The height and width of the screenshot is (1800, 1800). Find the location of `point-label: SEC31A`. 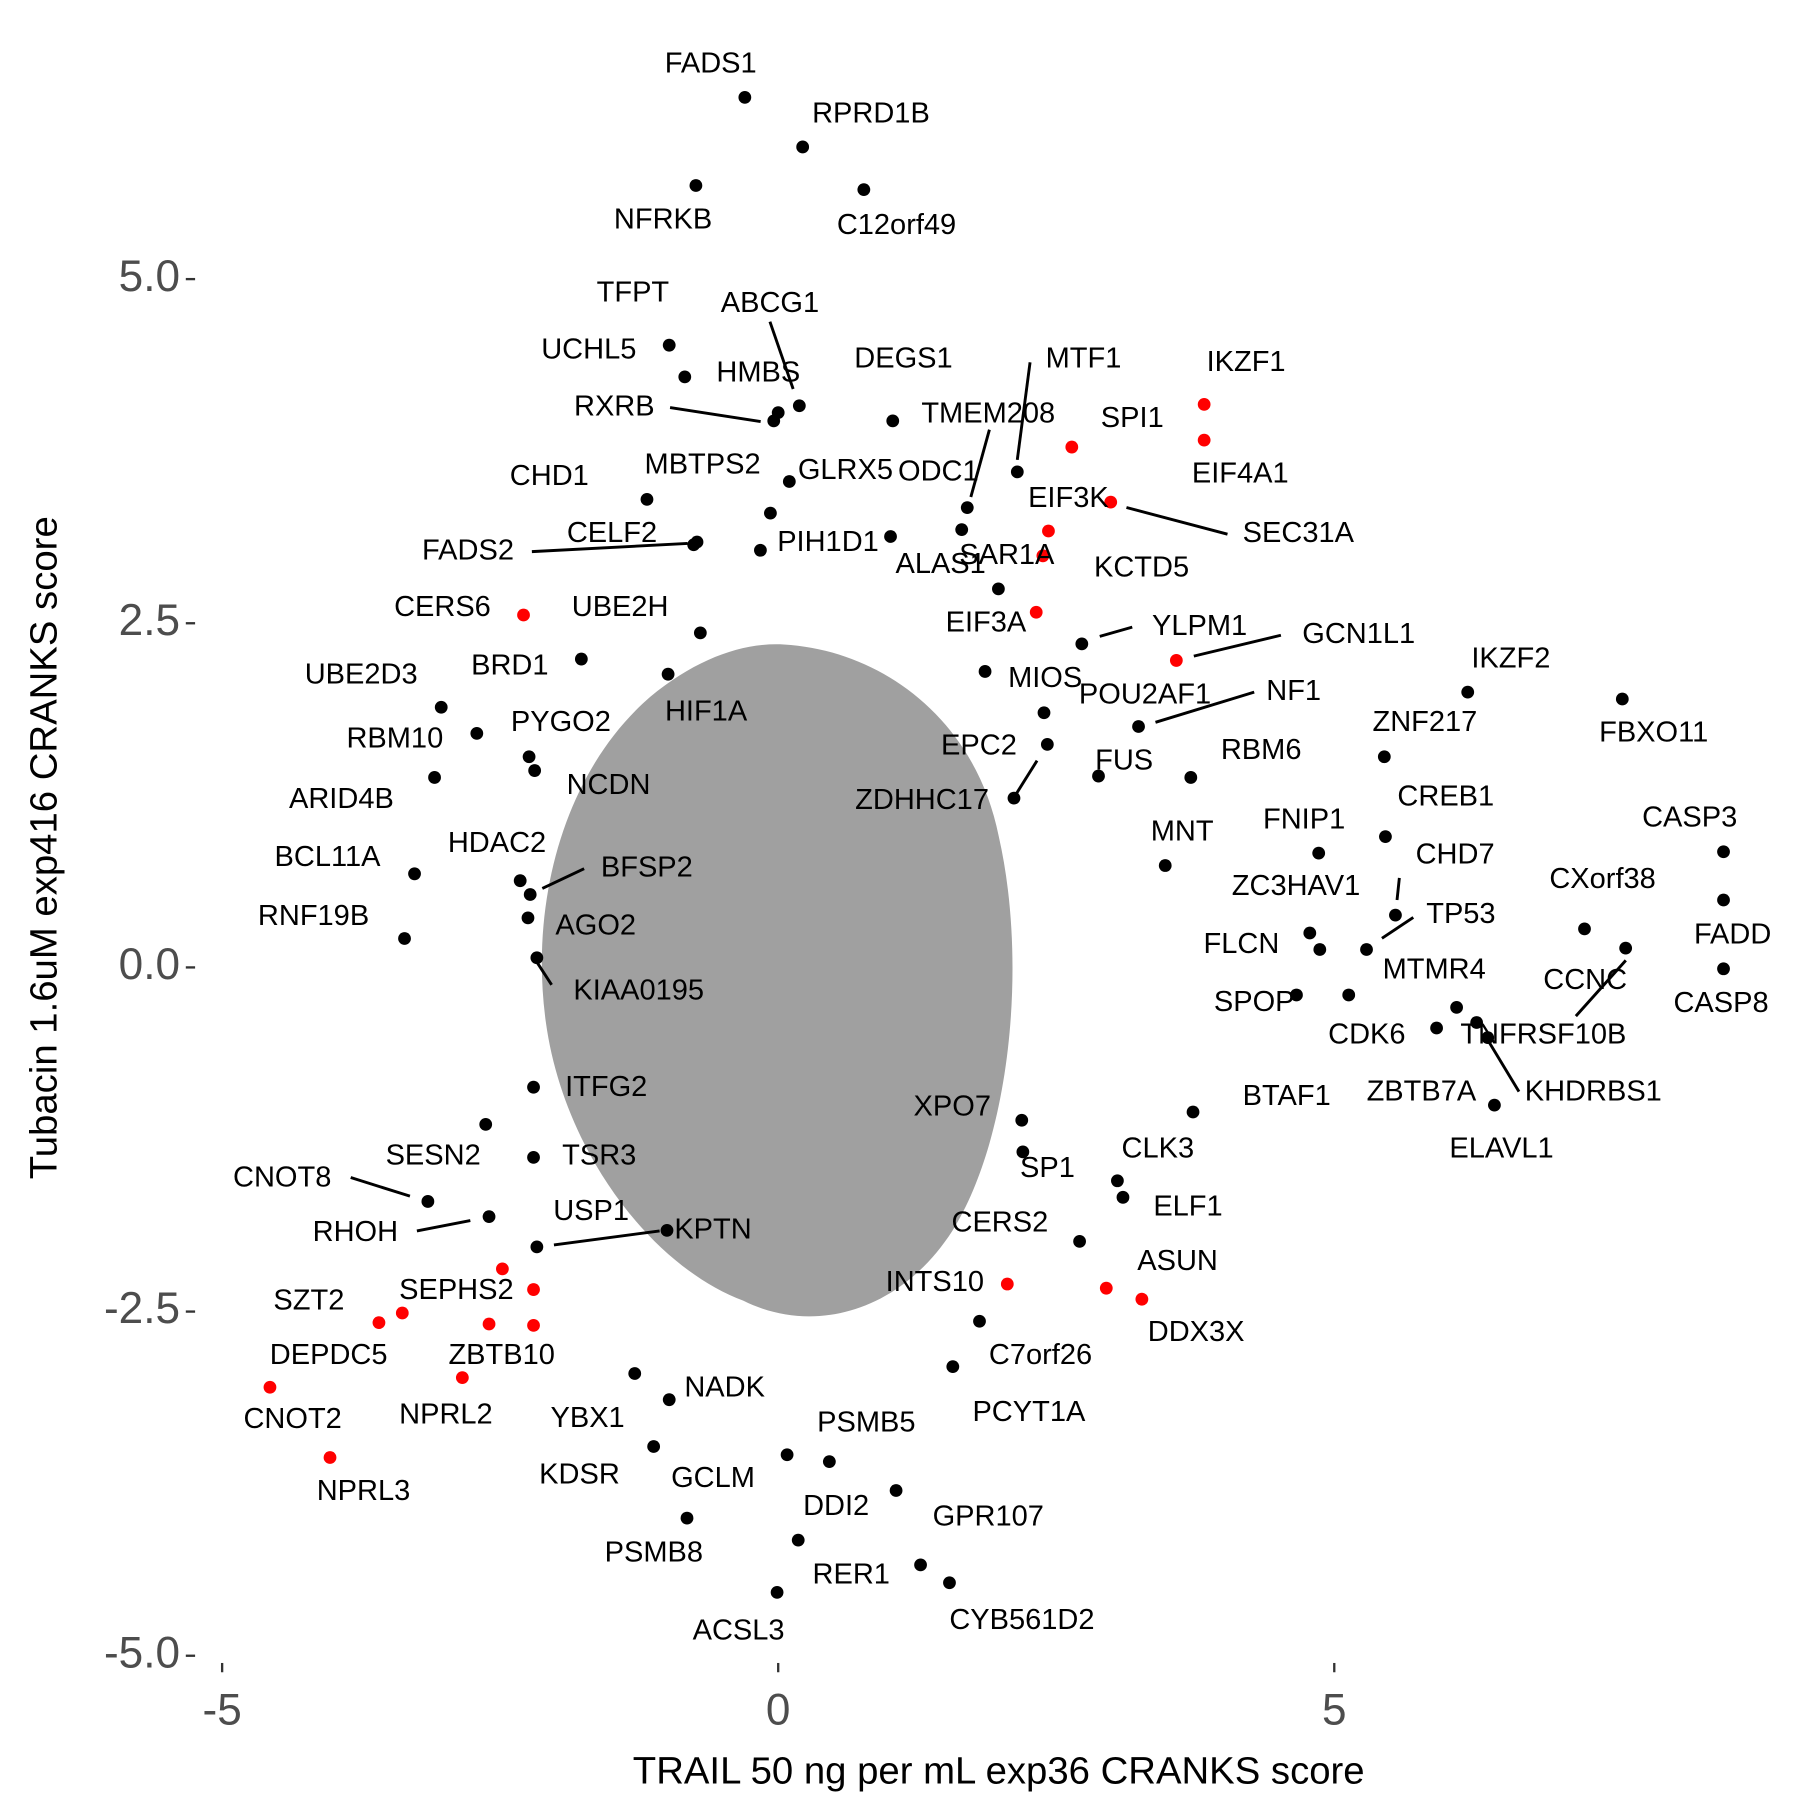

point-label: SEC31A is located at coordinates (1299, 533).